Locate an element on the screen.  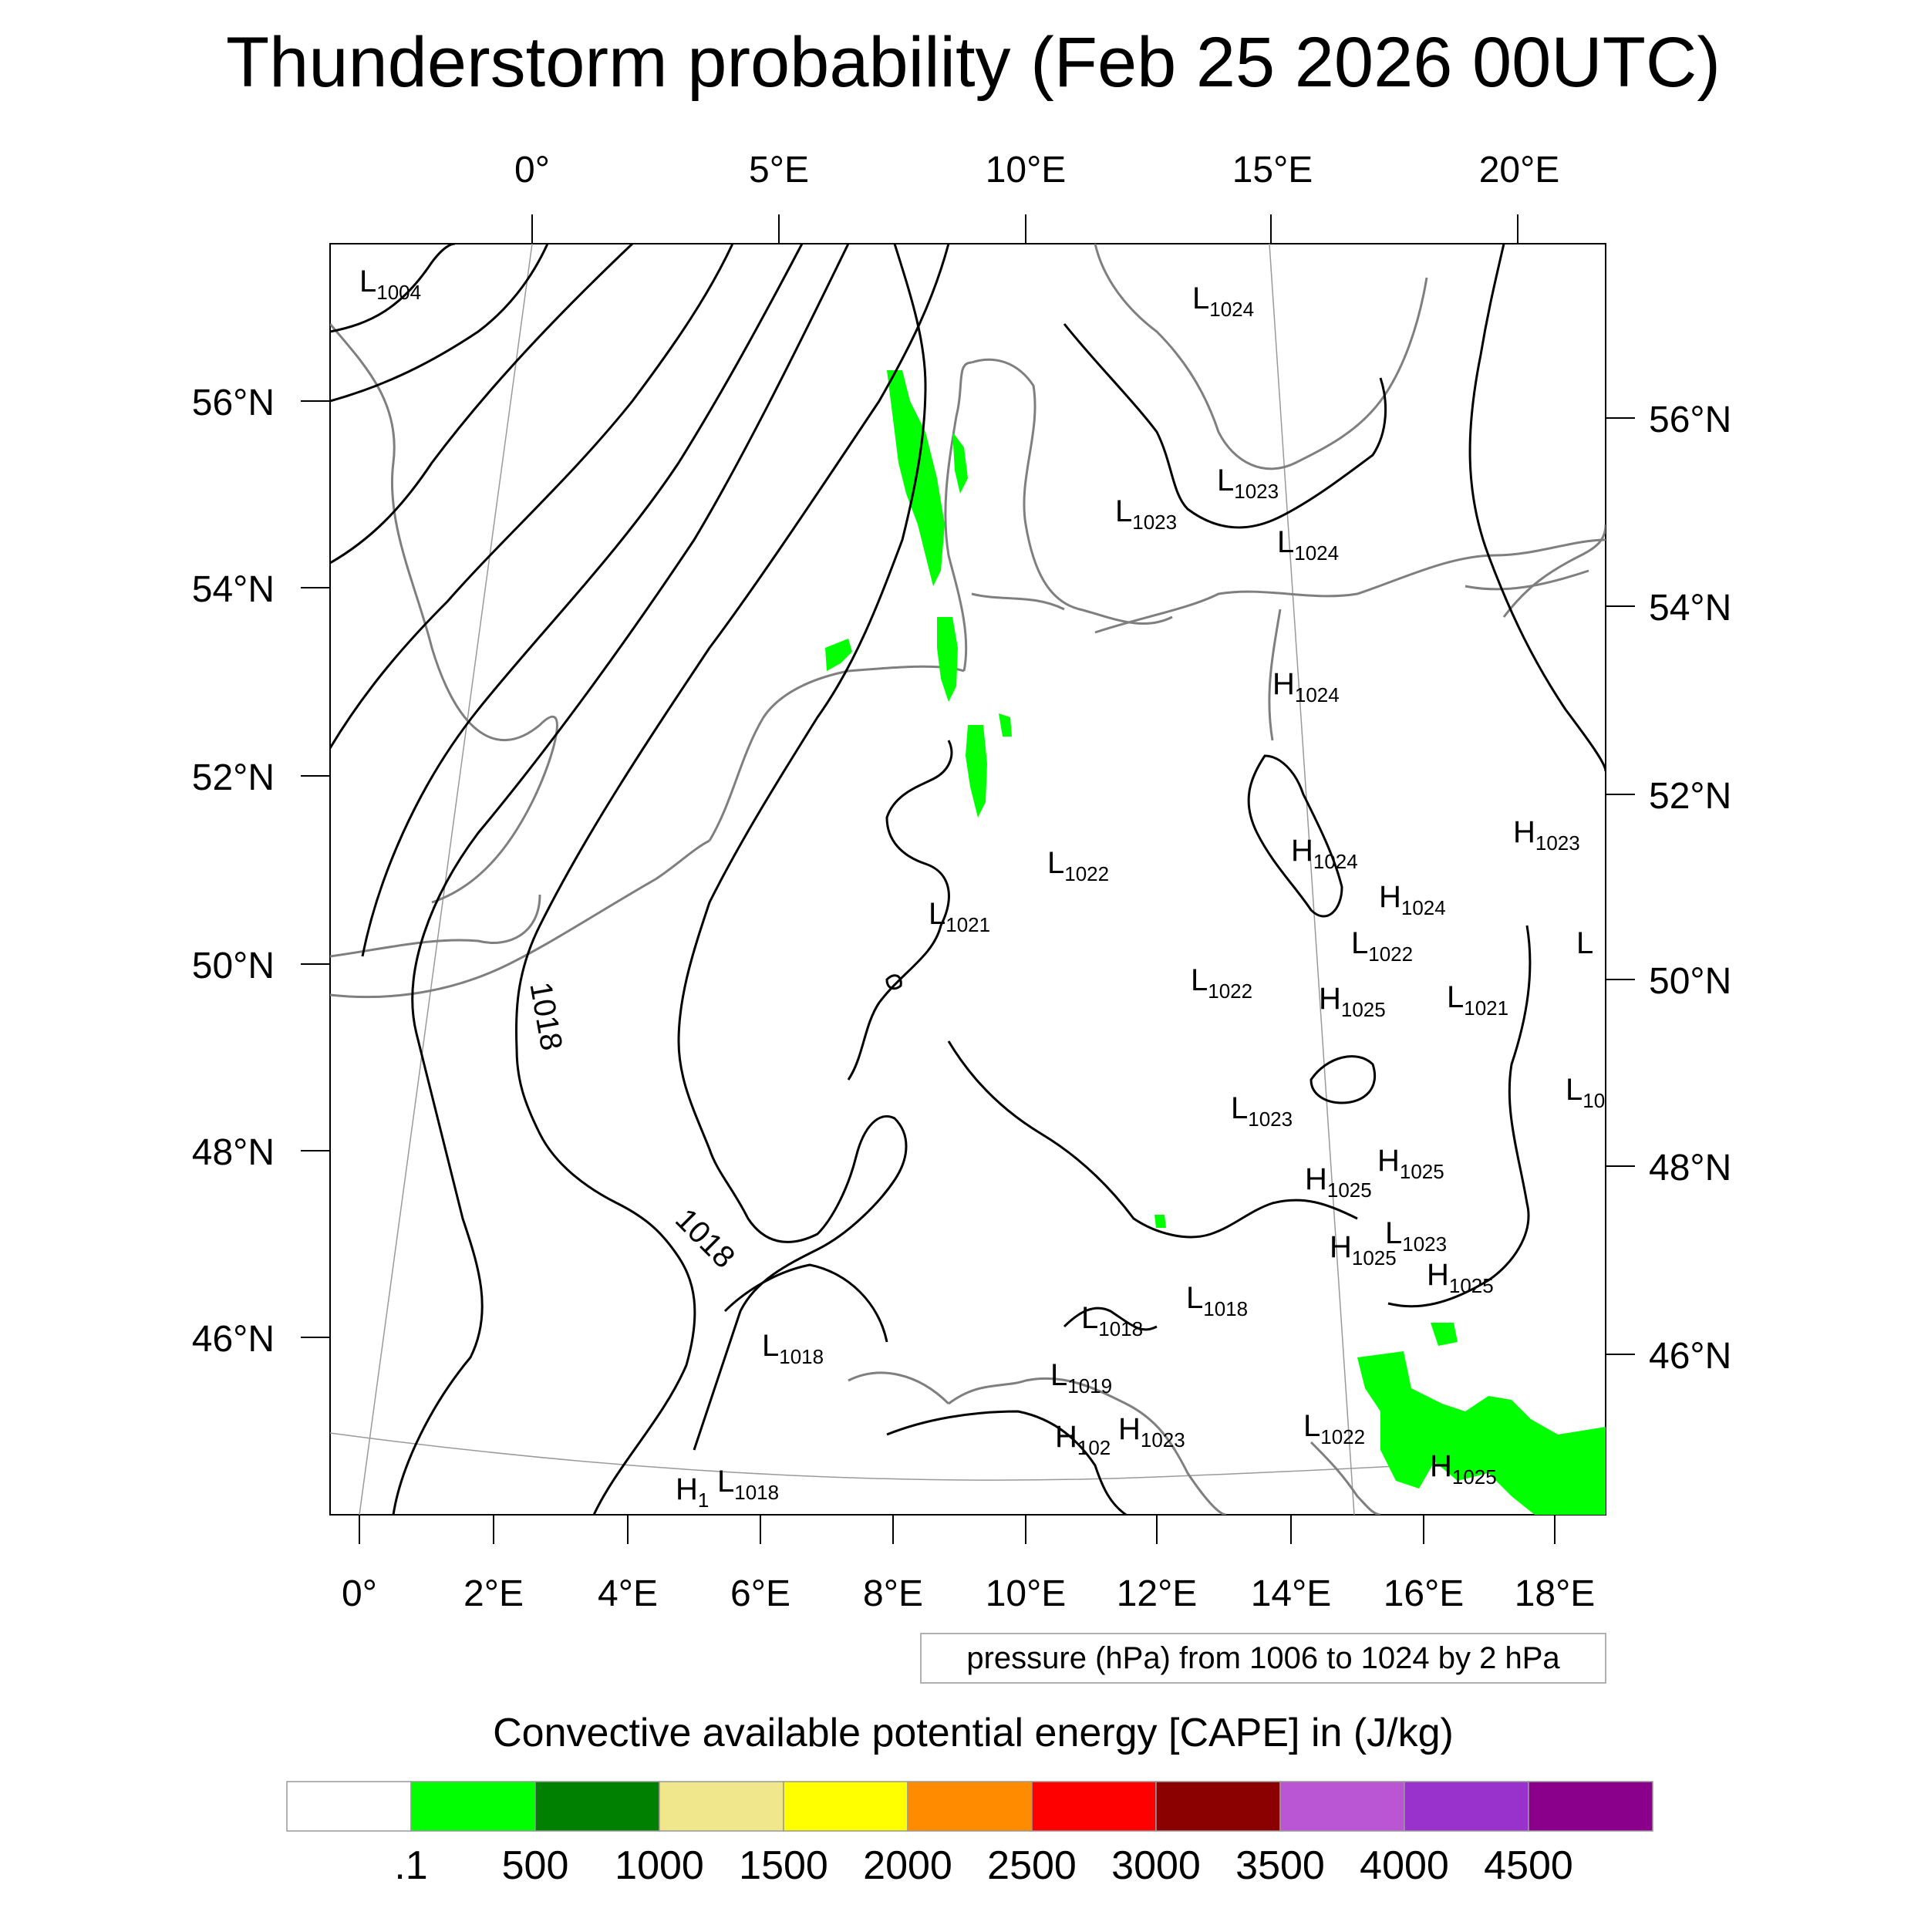
pressure-center-high: H102 is located at coordinates (1083, 1439).